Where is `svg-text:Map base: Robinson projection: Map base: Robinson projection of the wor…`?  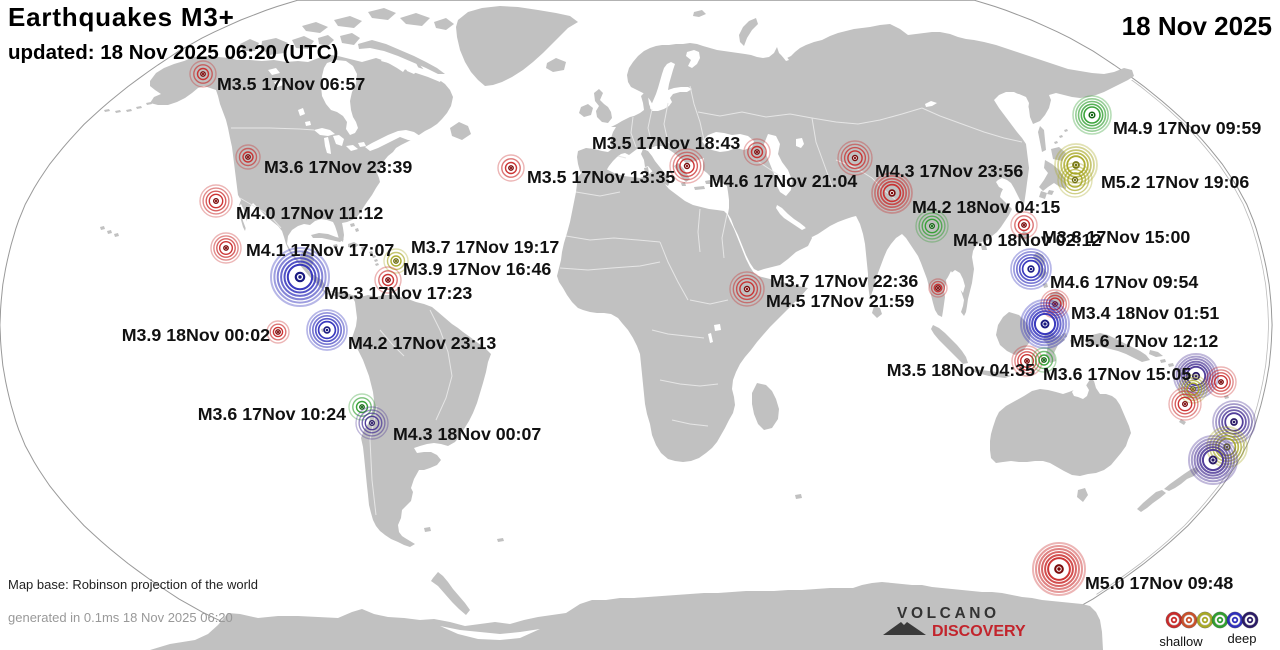
svg-text:Map base: Robinson projection: Map base: Robinson projection of the wor… is located at coordinates (133, 584).